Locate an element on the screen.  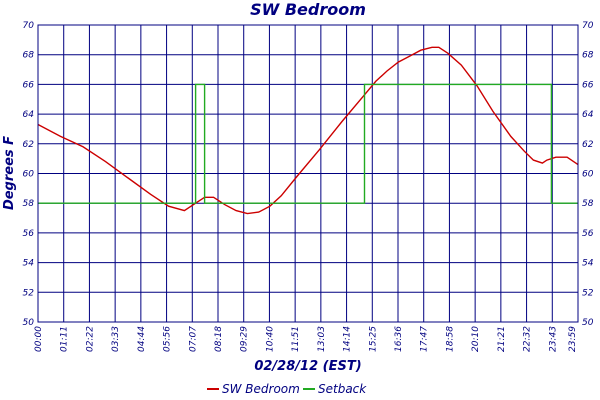
x-tick-label: 05:56 is located at coordinates (168, 339).